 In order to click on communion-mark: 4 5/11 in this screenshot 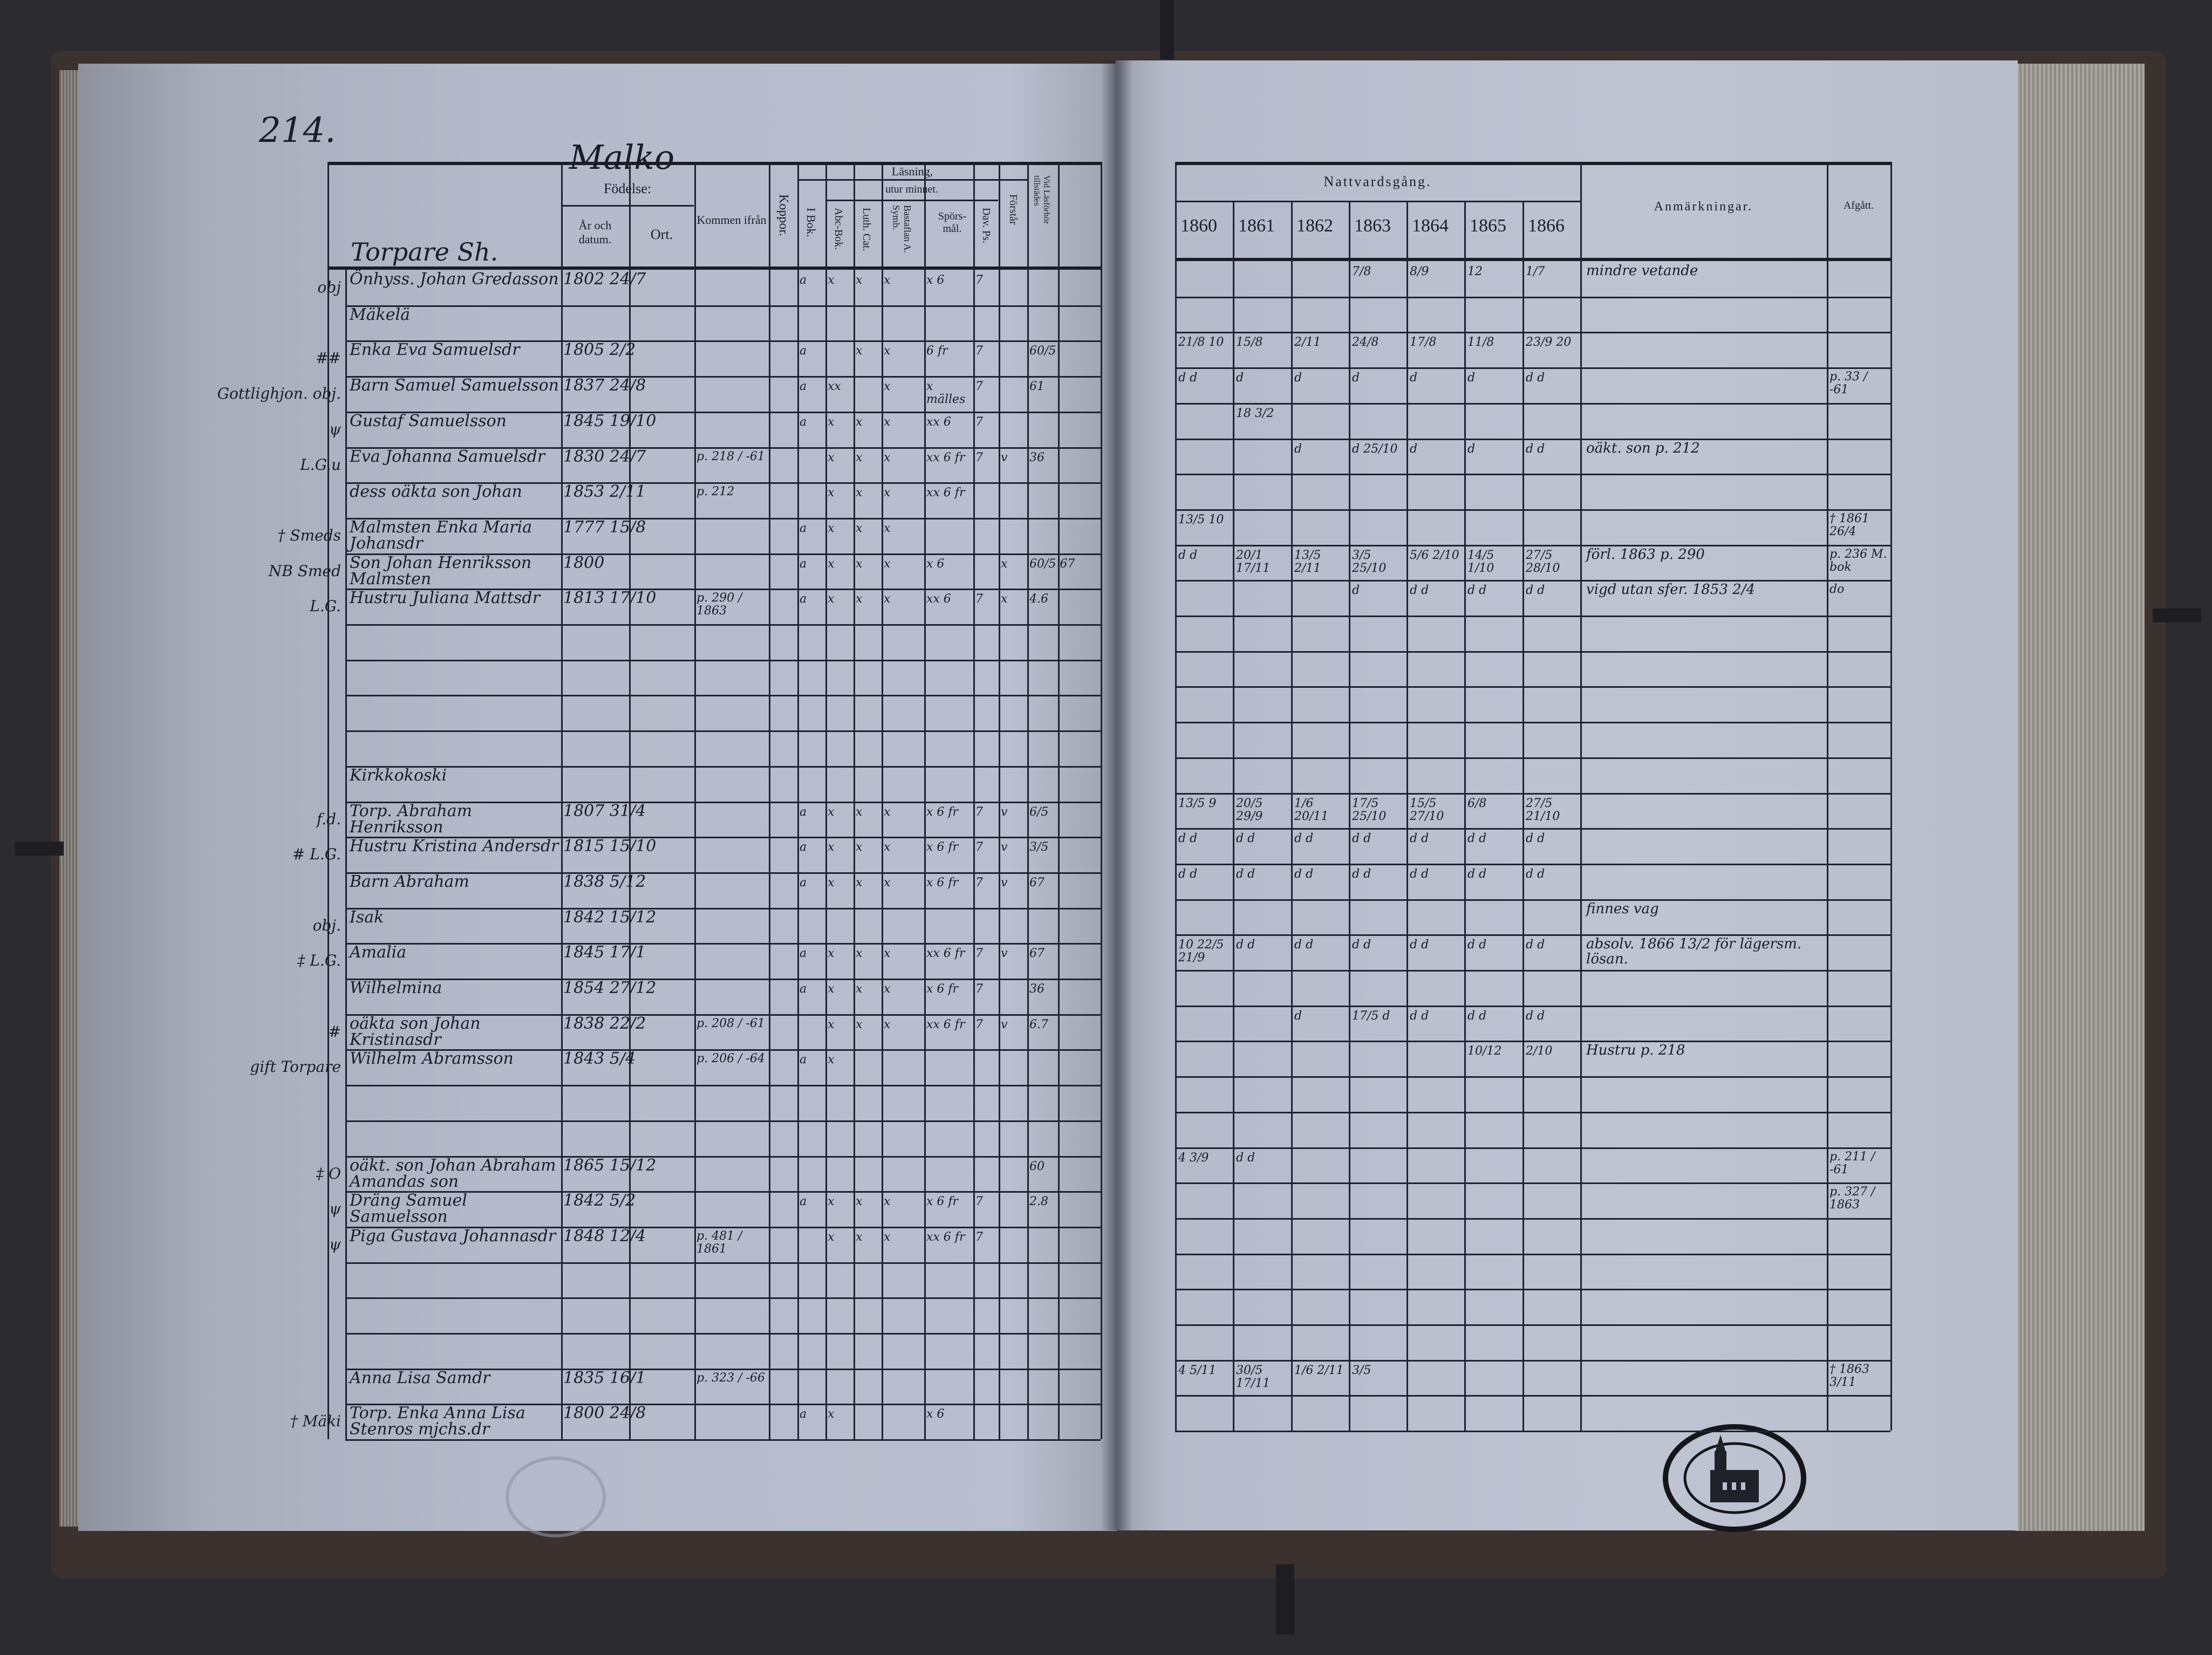, I will do `click(1197, 1370)`.